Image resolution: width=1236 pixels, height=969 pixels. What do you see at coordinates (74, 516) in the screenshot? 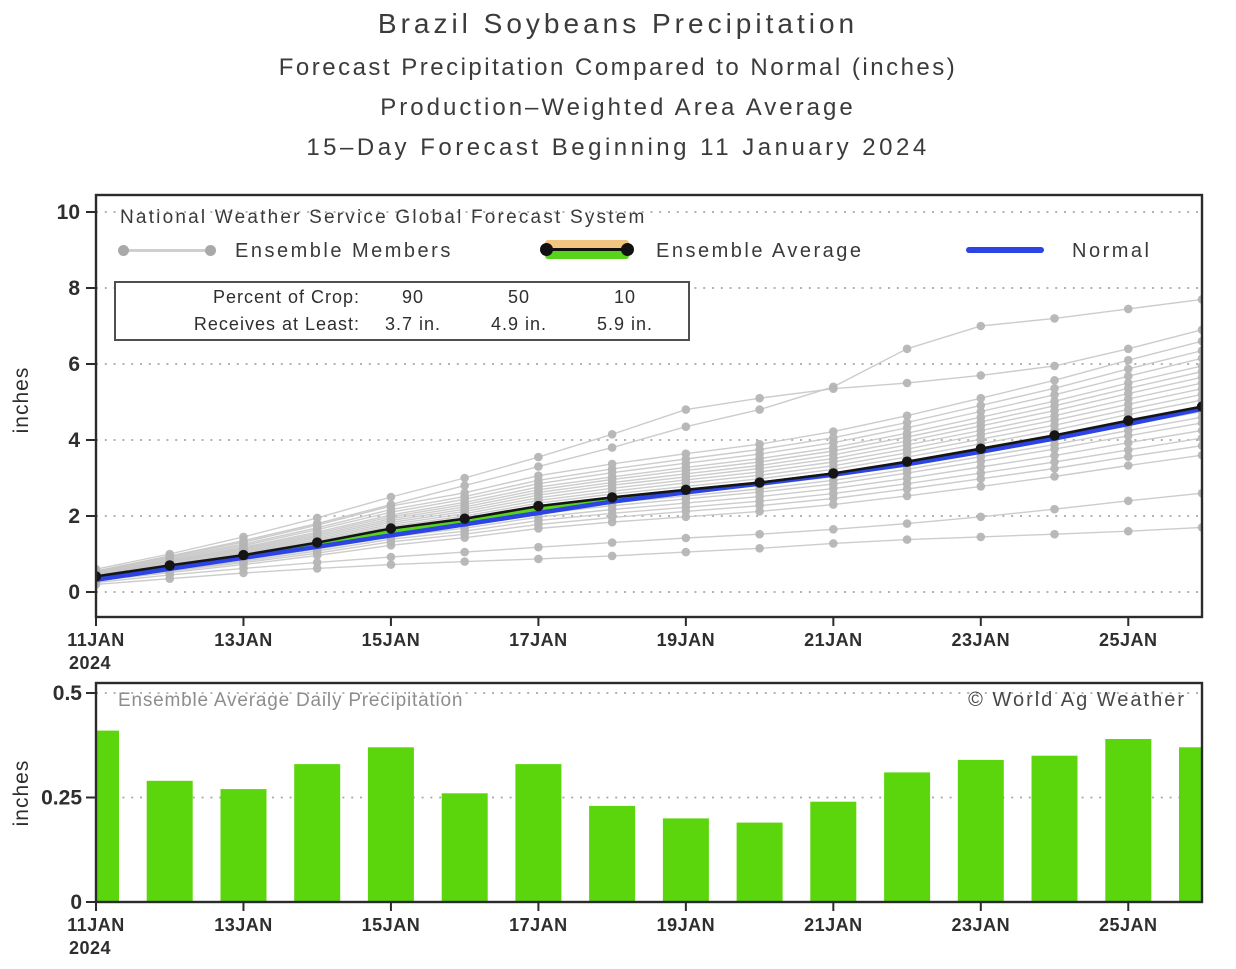
I see `top-y-tick-label: 2` at bounding box center [74, 516].